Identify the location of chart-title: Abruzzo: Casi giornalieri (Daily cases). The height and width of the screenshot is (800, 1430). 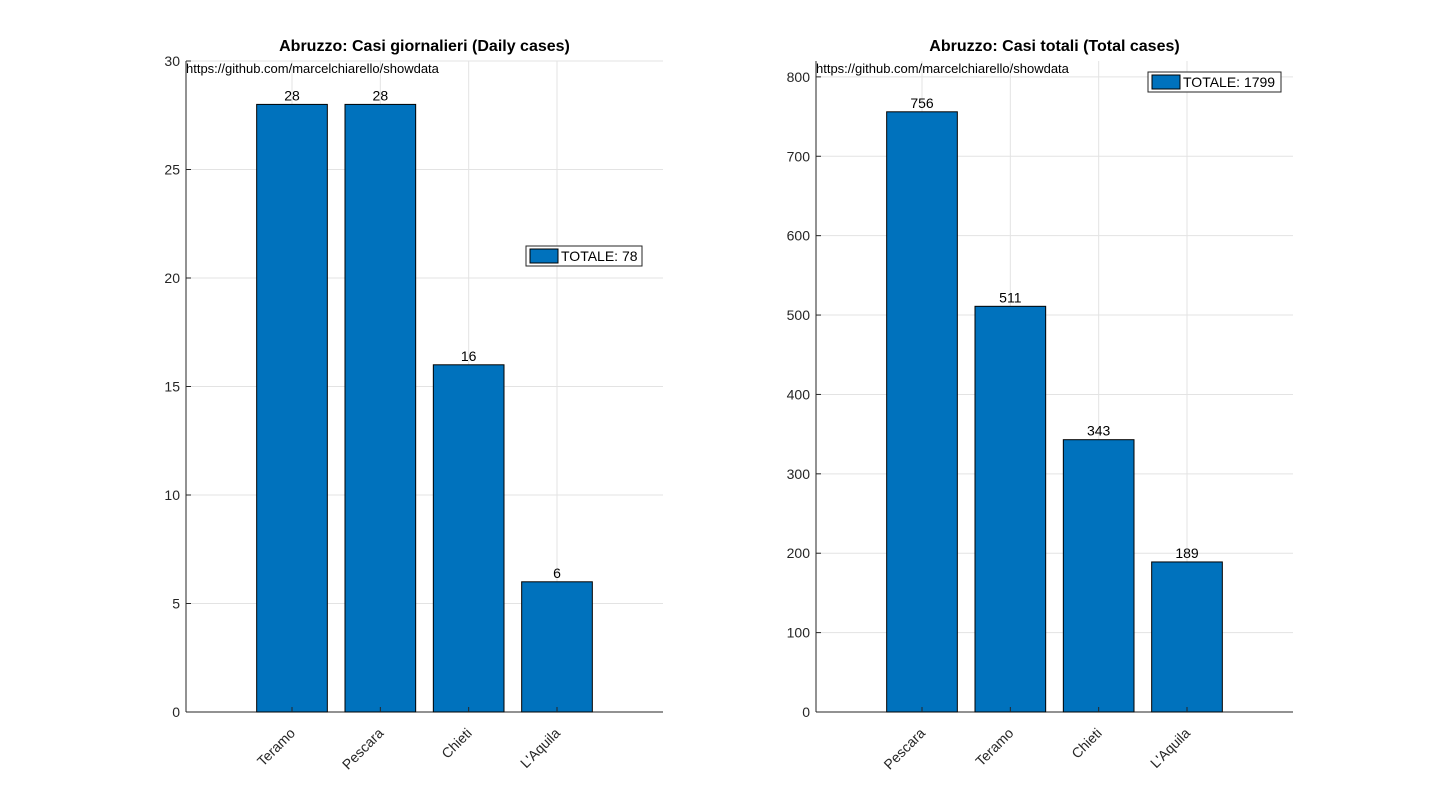
(424, 46).